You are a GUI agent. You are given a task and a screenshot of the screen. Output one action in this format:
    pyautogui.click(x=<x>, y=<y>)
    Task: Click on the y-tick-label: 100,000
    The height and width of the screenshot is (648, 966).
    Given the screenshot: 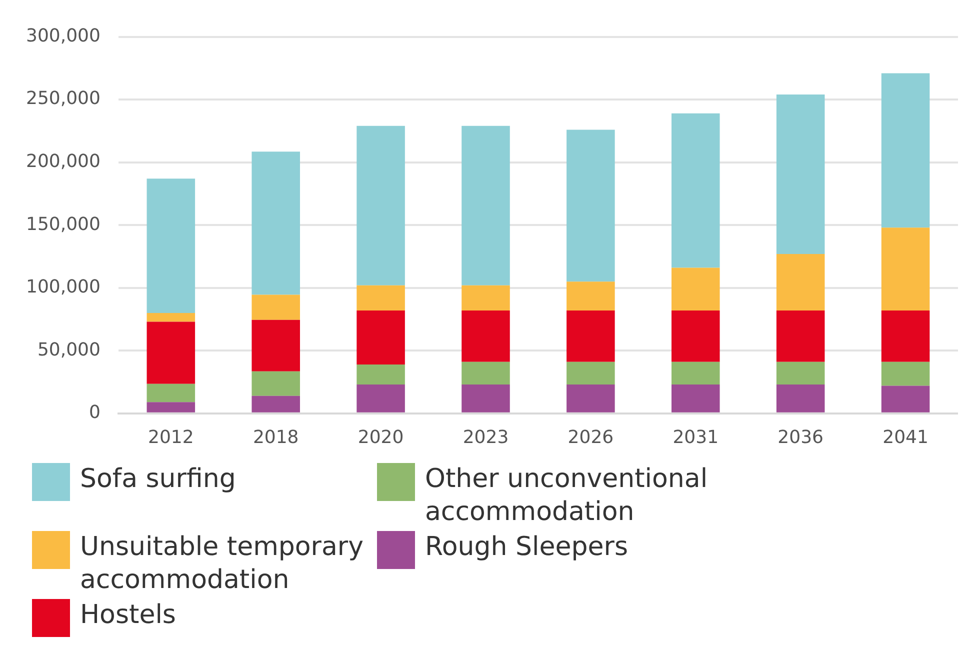 What is the action you would take?
    pyautogui.click(x=63, y=287)
    